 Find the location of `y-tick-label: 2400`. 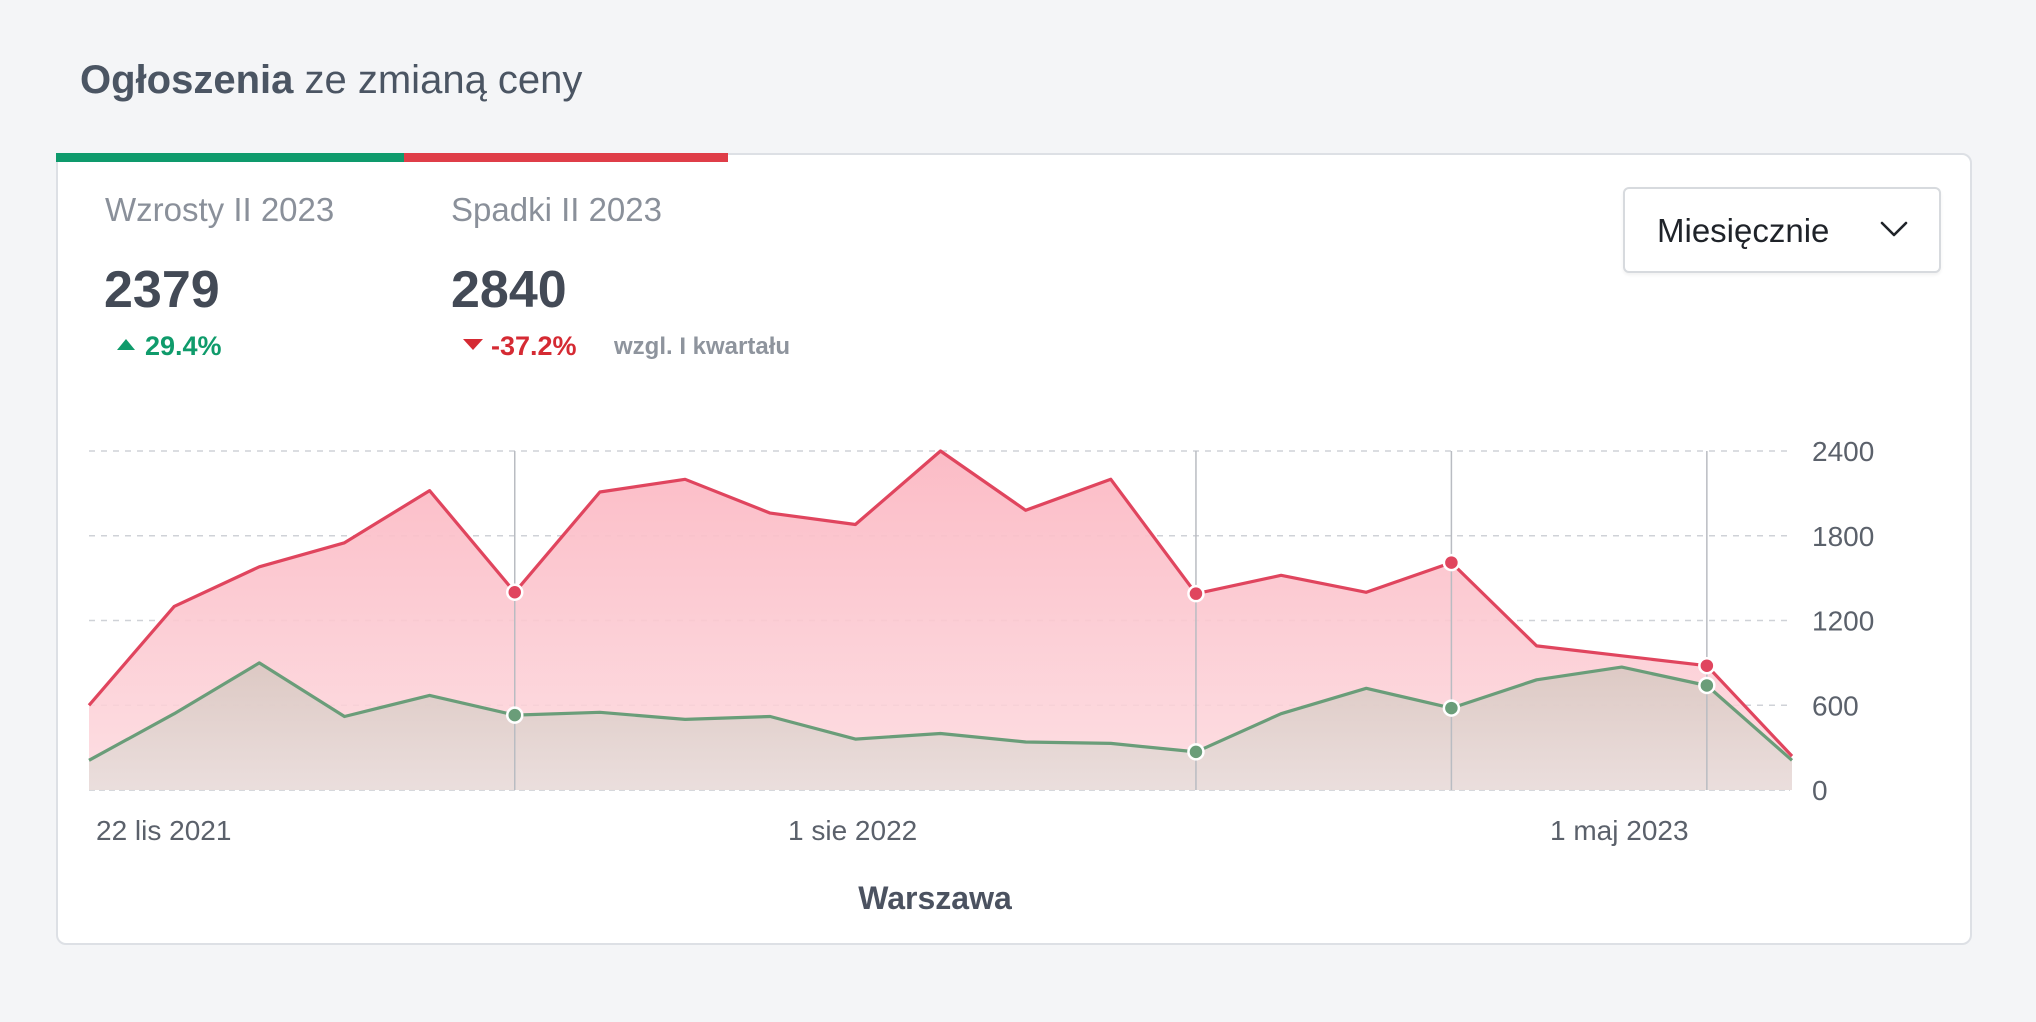

y-tick-label: 2400 is located at coordinates (1843, 451).